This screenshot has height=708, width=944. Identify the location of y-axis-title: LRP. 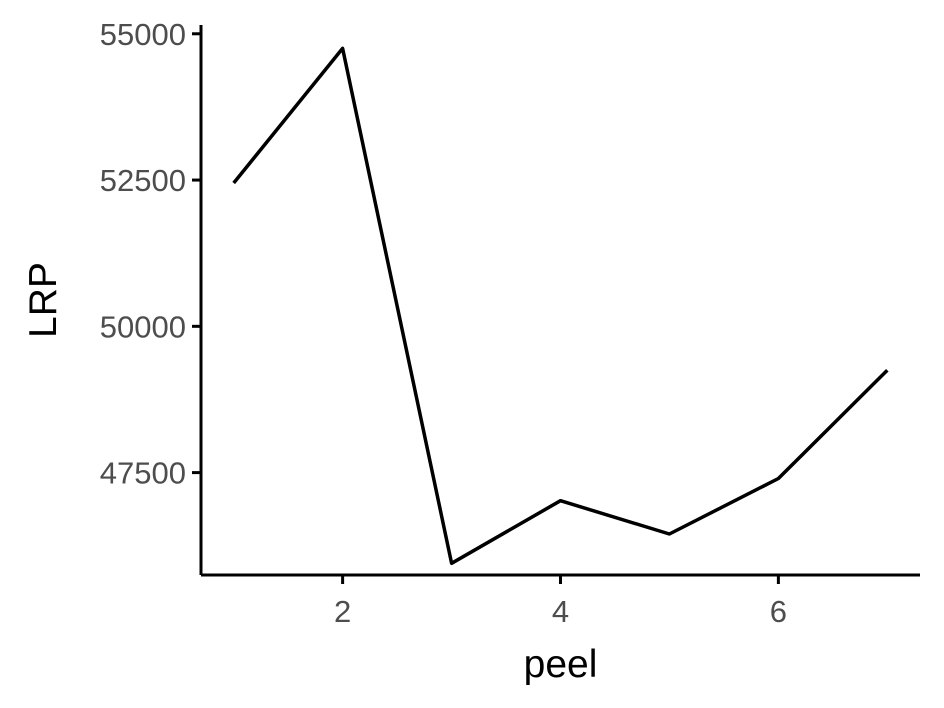
(43, 300).